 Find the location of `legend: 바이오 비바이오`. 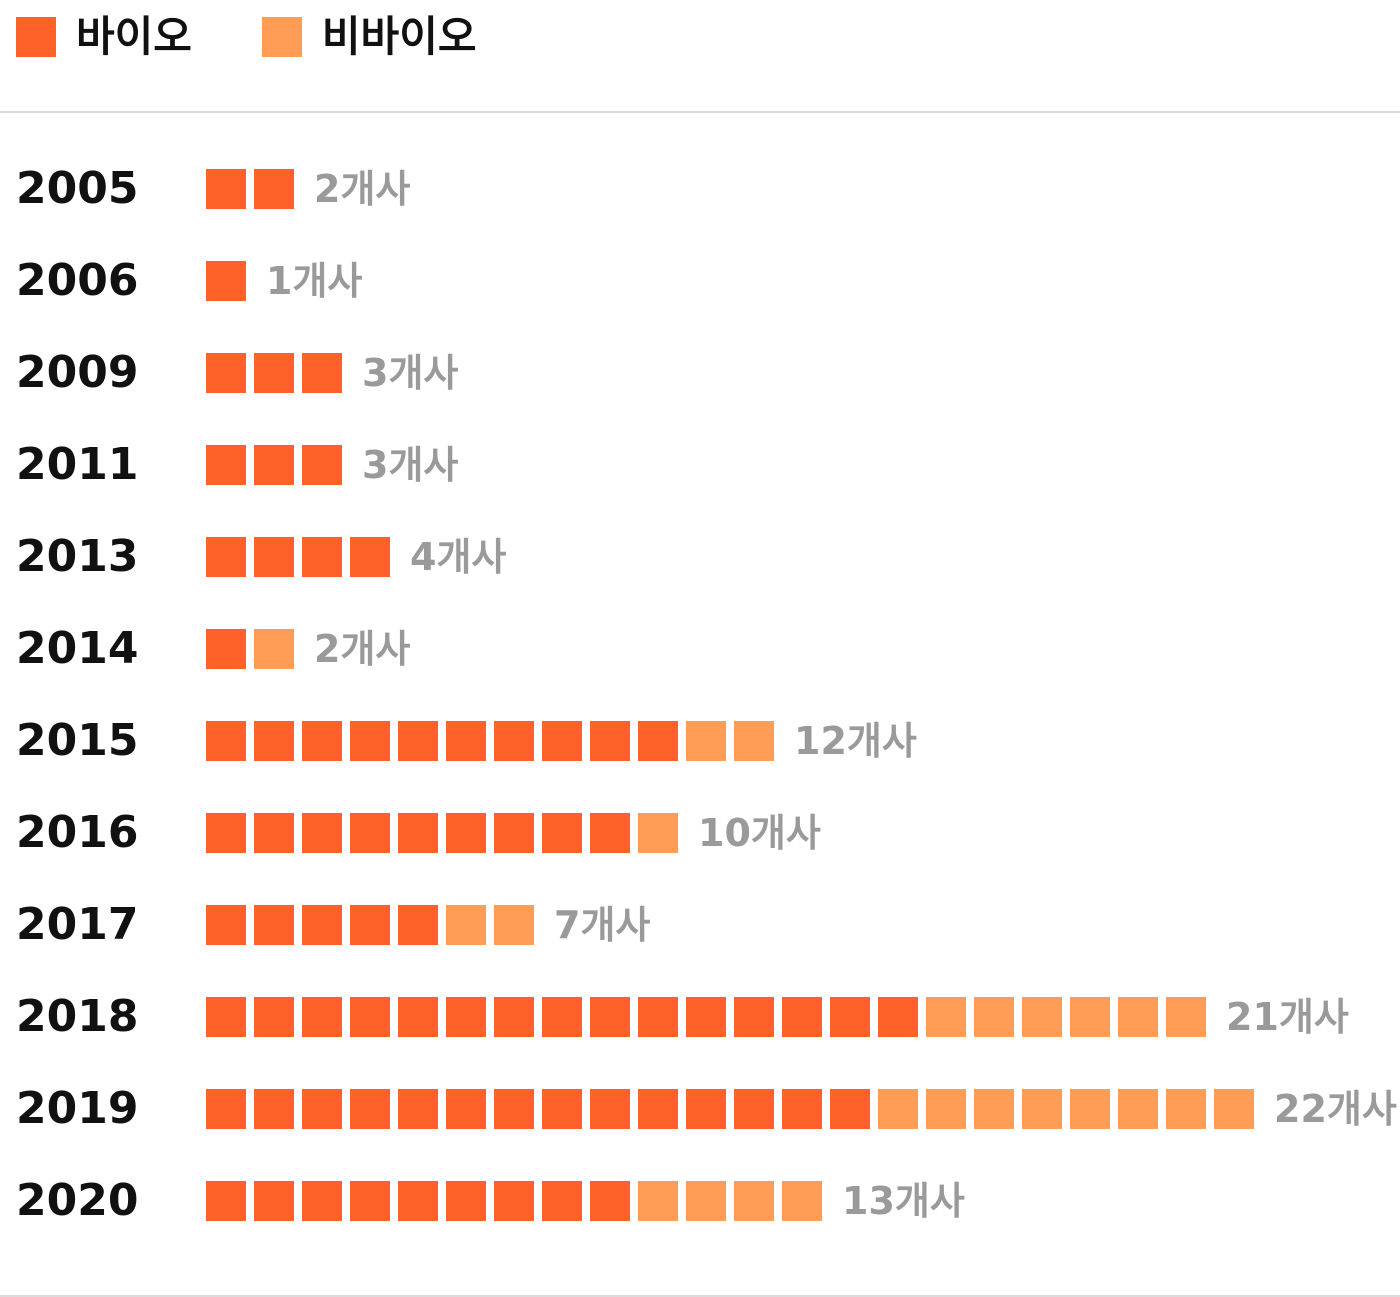

legend: 바이오 비바이오 is located at coordinates (281, 37).